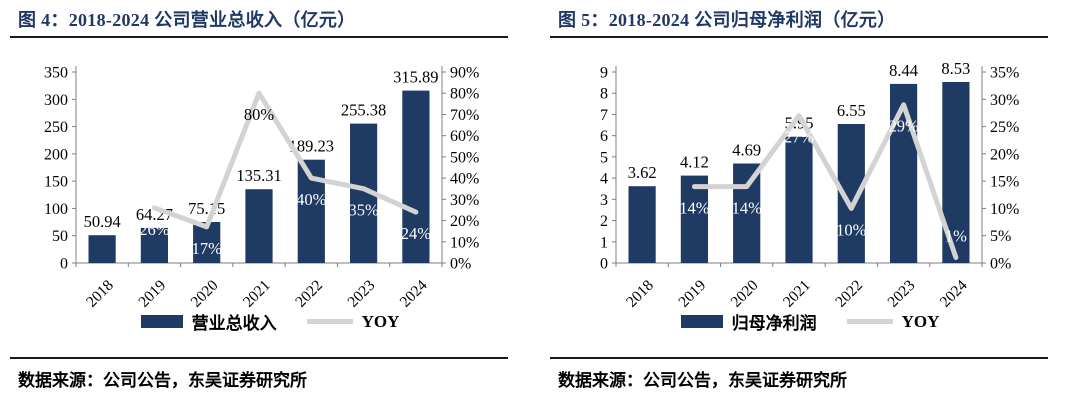 This screenshot has width=1080, height=411. I want to click on left-axis-tick-label: 7, so click(604, 115).